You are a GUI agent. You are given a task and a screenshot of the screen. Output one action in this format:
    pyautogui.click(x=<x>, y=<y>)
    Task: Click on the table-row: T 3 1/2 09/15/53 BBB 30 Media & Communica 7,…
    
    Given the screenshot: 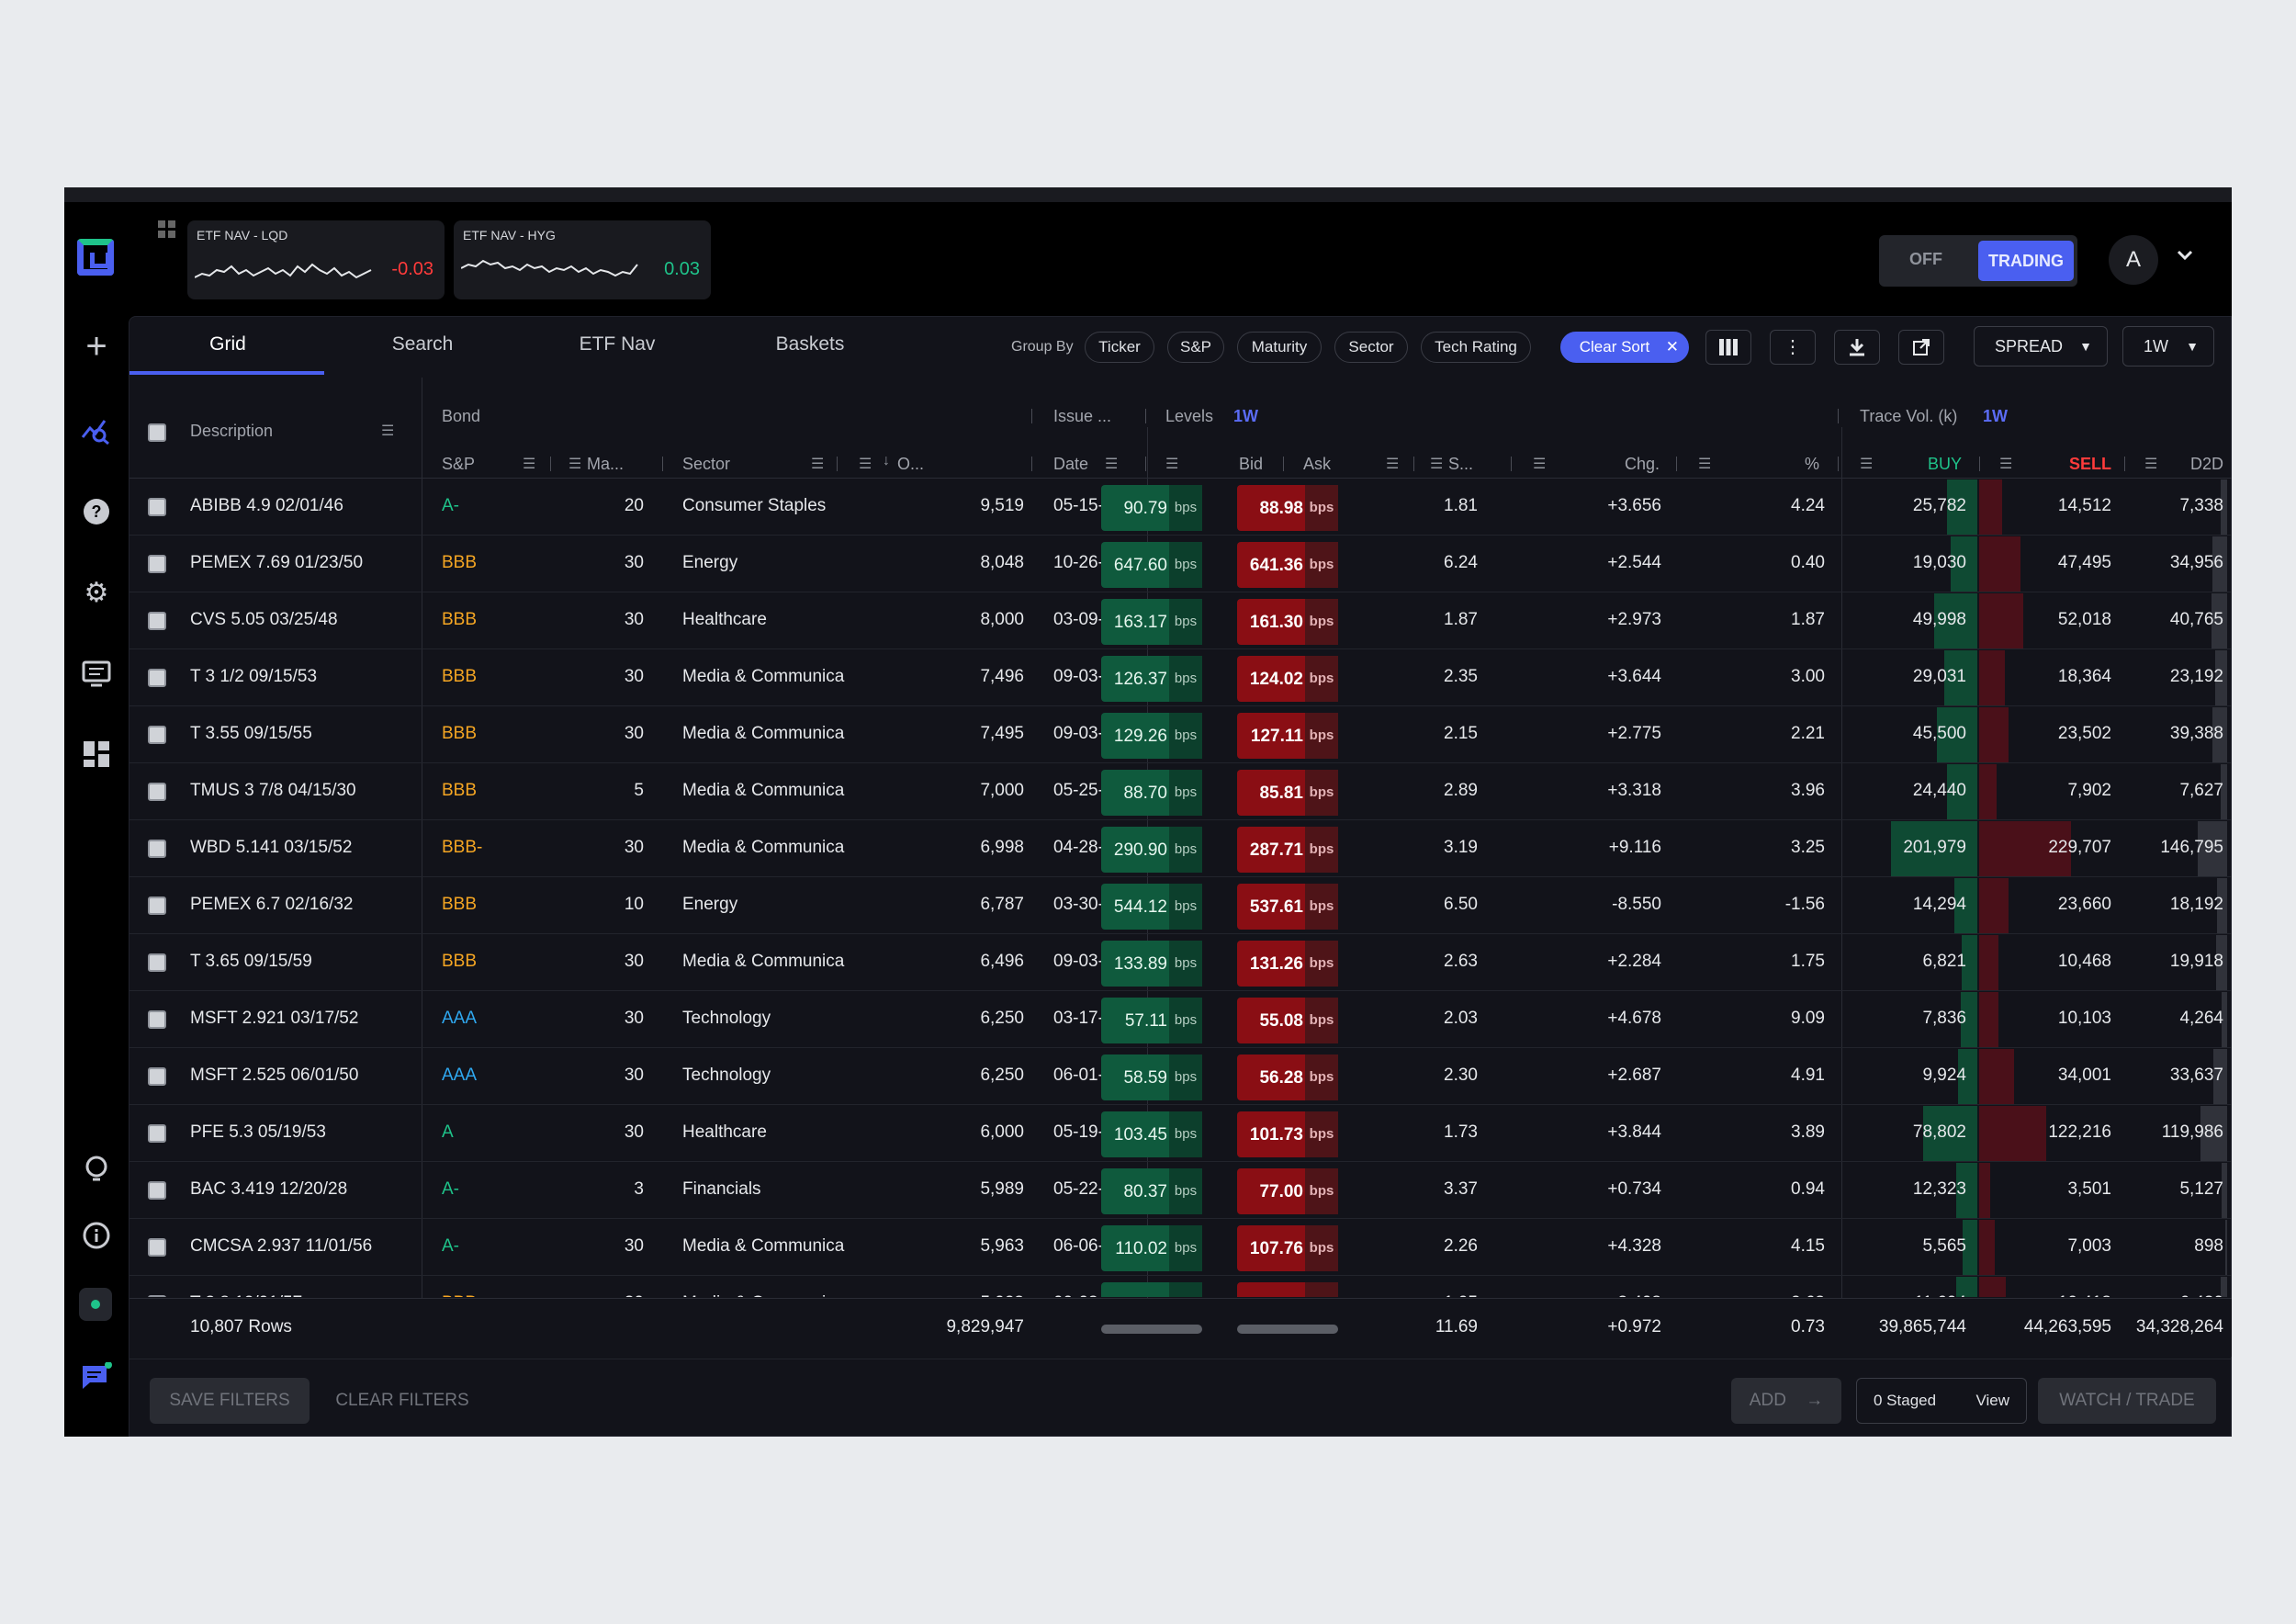 What is the action you would take?
    pyautogui.click(x=1180, y=678)
    